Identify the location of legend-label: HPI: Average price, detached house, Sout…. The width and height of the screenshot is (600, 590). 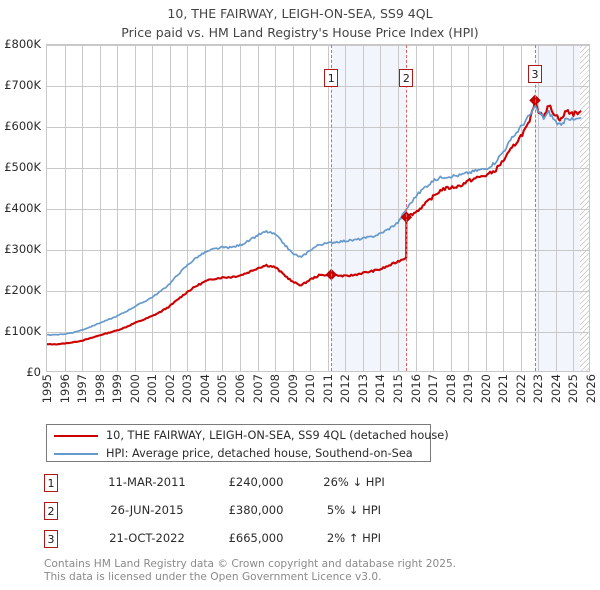
(259, 453).